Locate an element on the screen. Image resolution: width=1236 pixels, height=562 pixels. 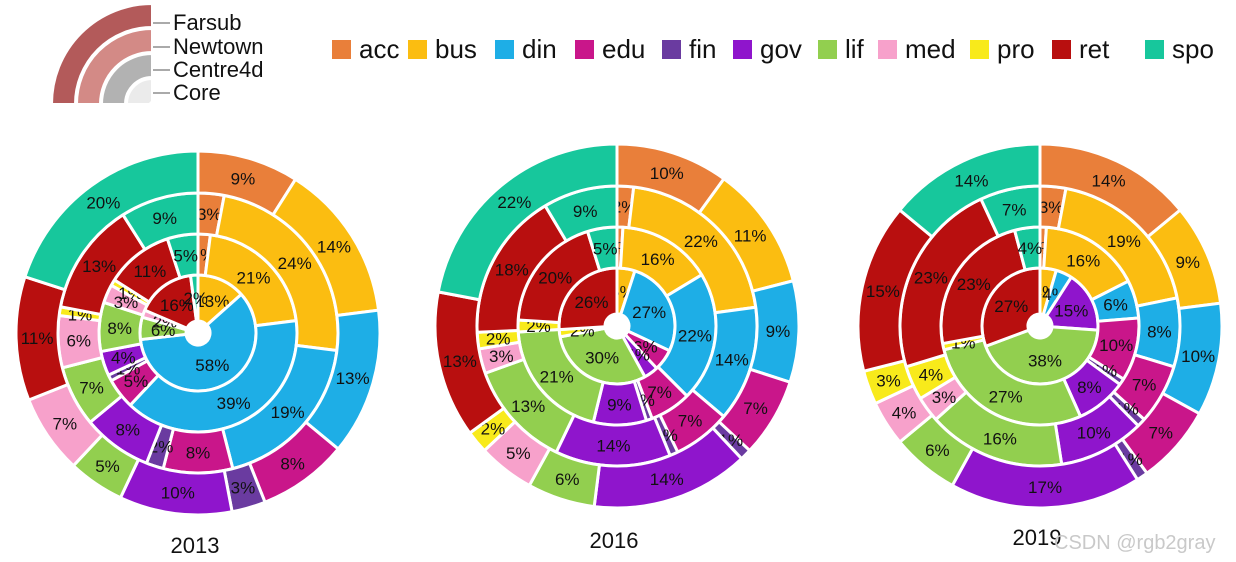
data-label-newtown-ret: 13% is located at coordinates (99, 266).